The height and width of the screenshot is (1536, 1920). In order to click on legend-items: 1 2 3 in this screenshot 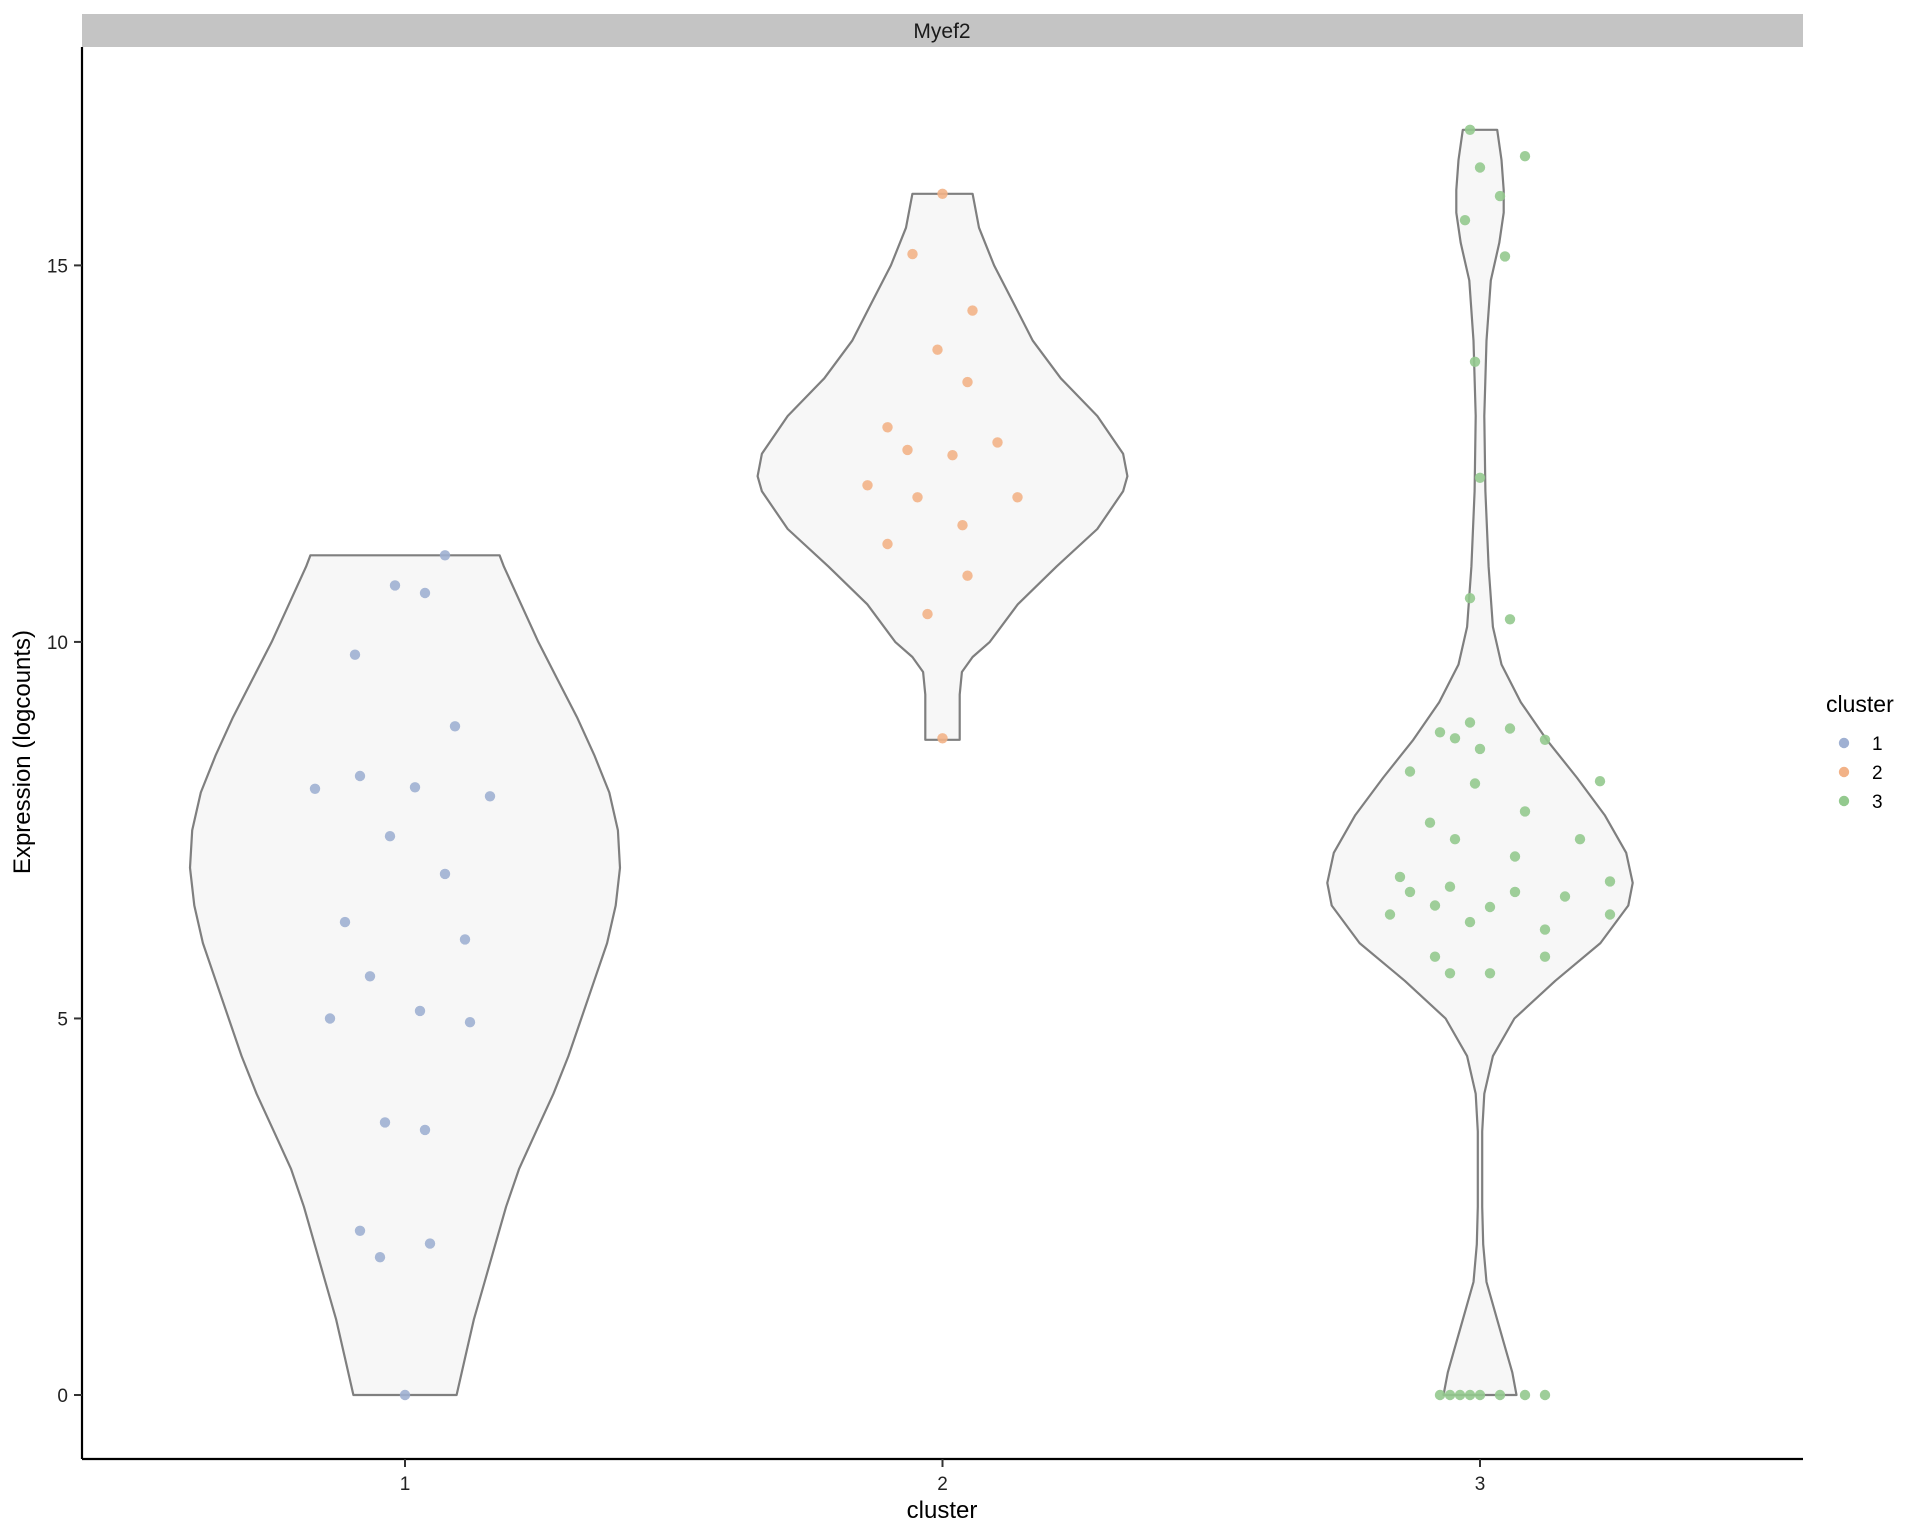, I will do `click(1860, 773)`.